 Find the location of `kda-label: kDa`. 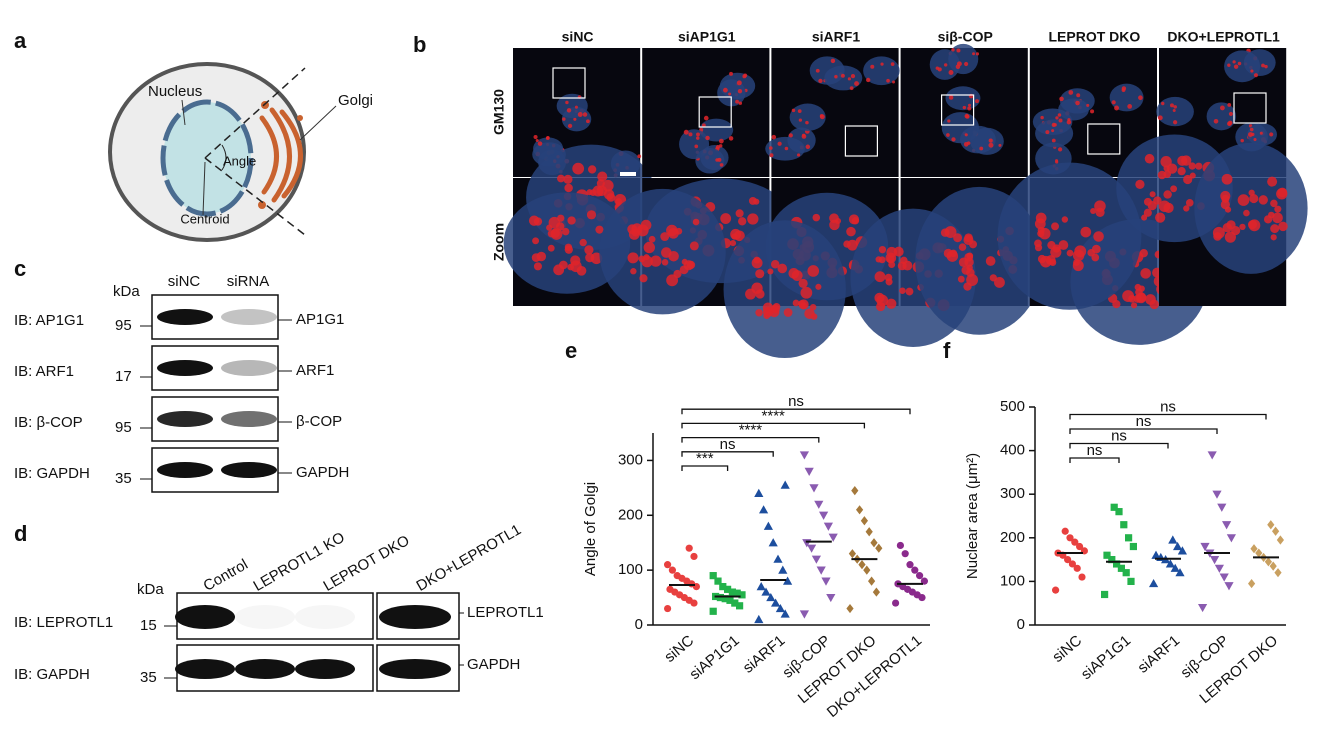

kda-label: kDa is located at coordinates (126, 291).